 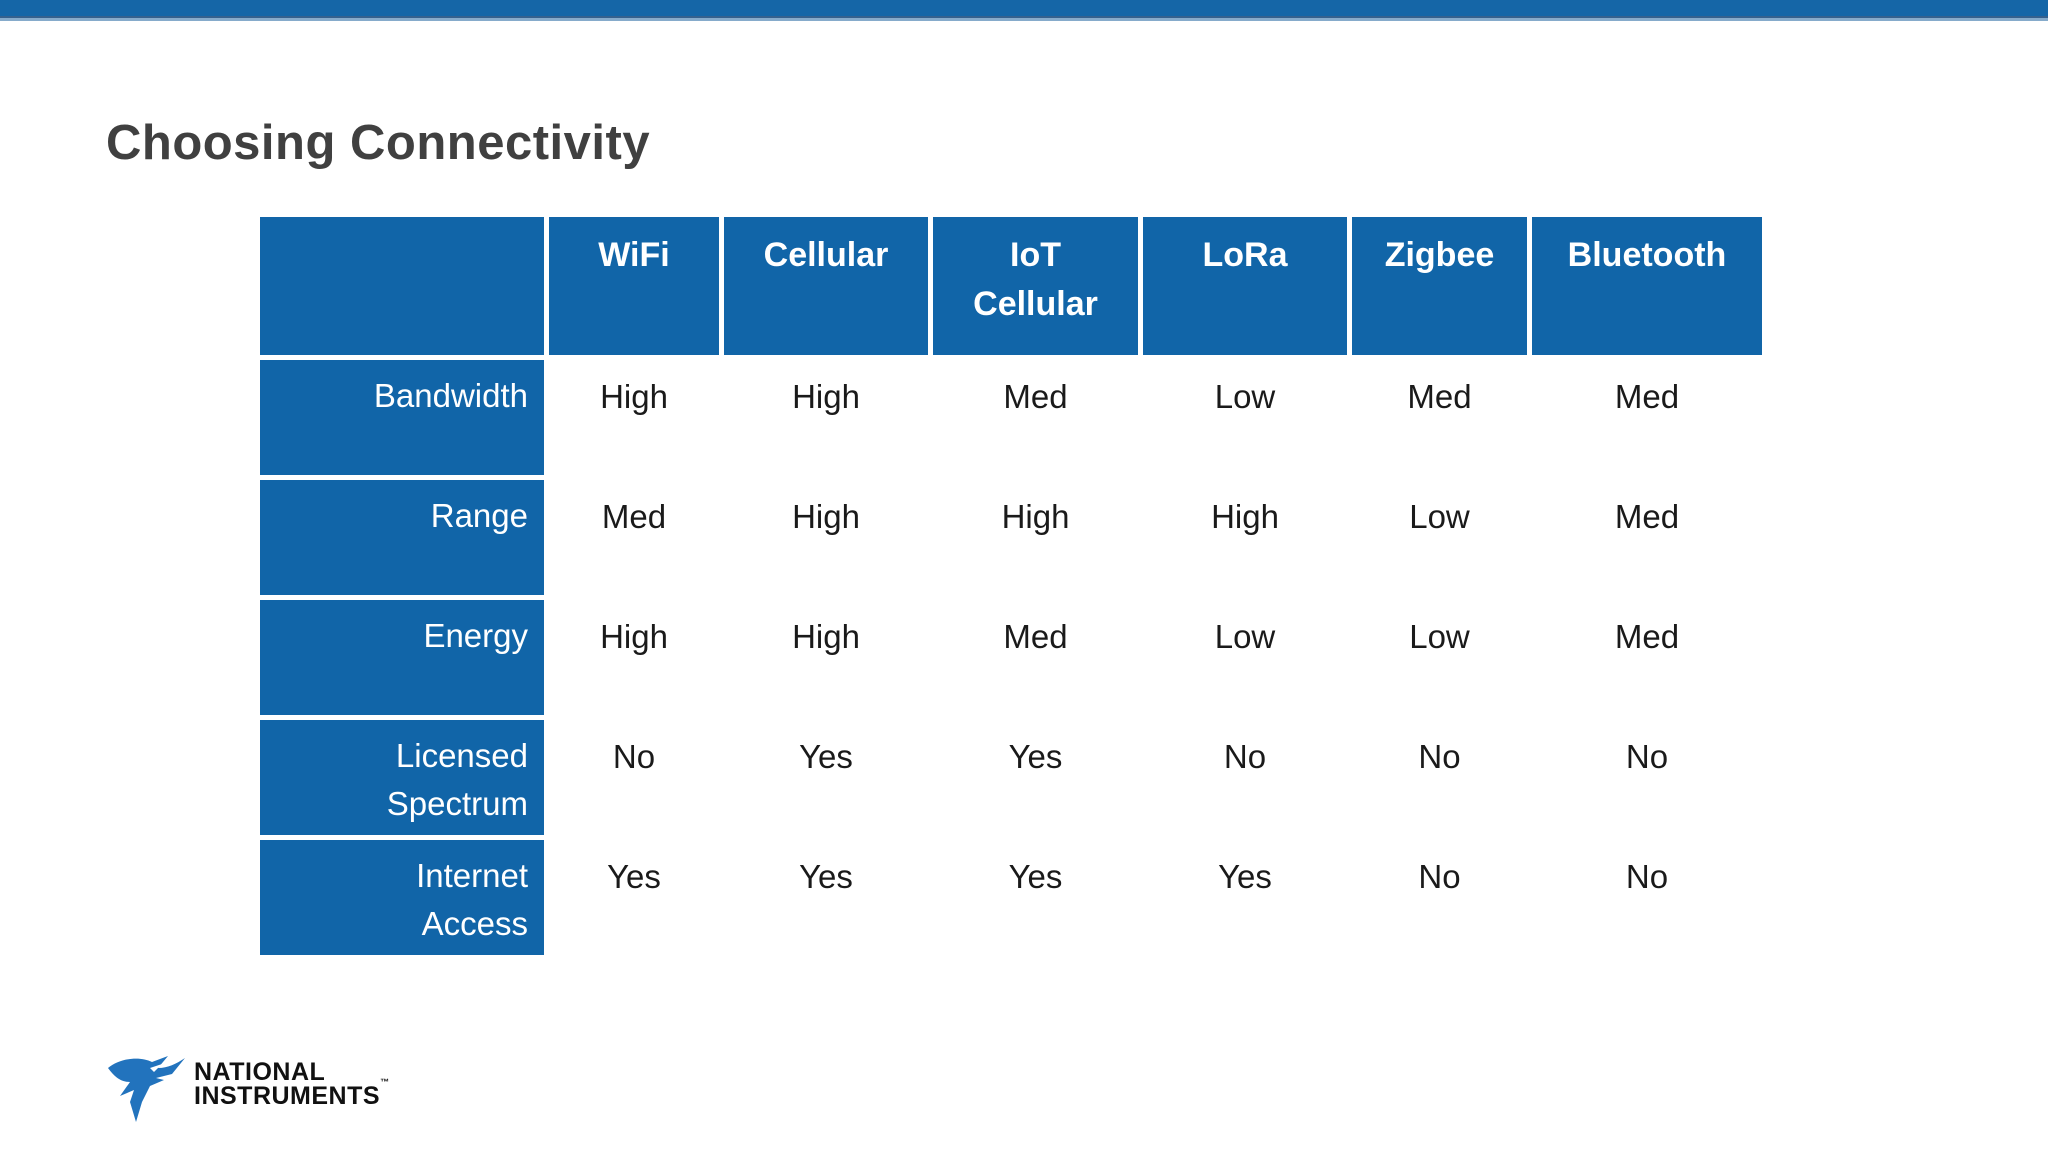 I want to click on top-accent-bar, so click(x=1024, y=9).